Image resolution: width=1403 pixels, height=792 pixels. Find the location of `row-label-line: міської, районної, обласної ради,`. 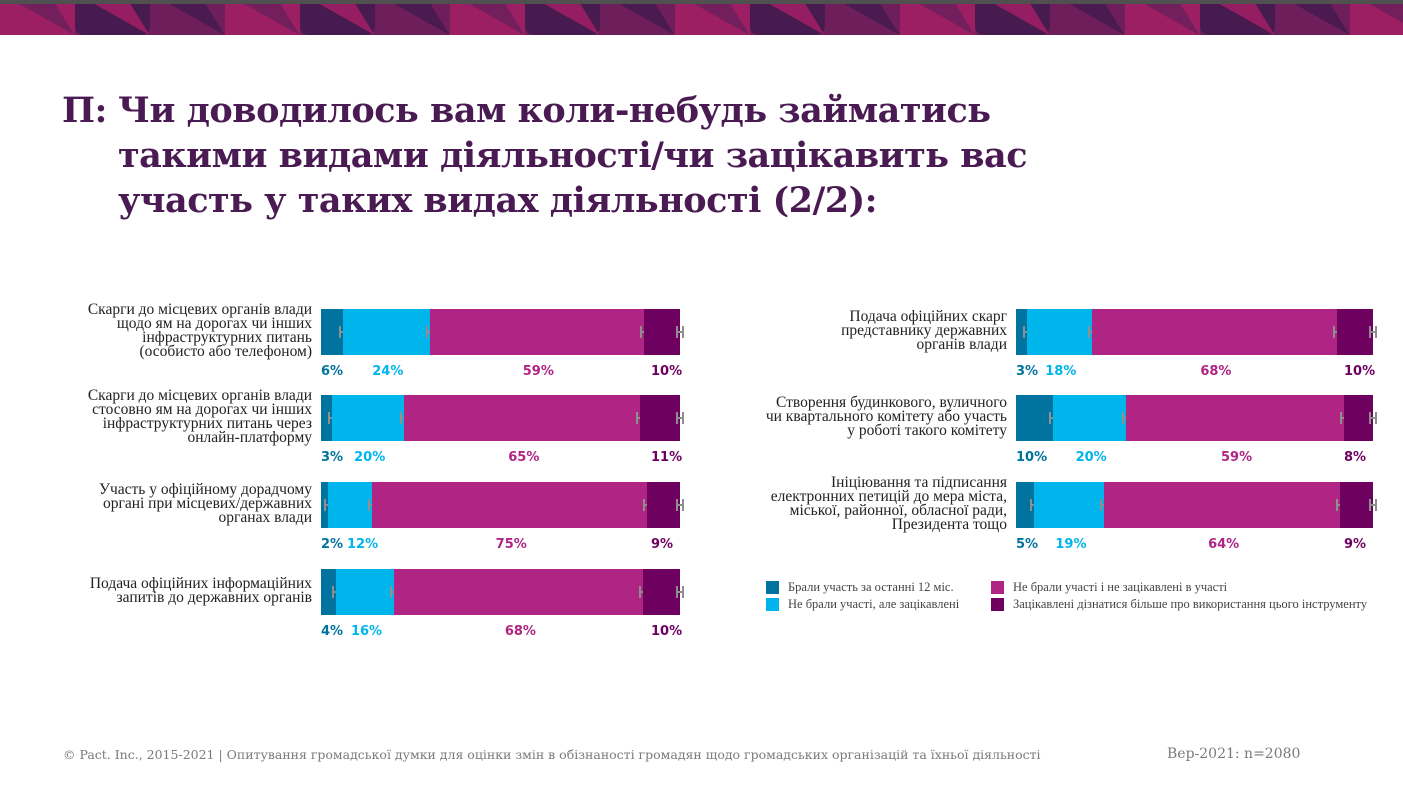

row-label-line: міської, районної, обласної ради, is located at coordinates (898, 510).